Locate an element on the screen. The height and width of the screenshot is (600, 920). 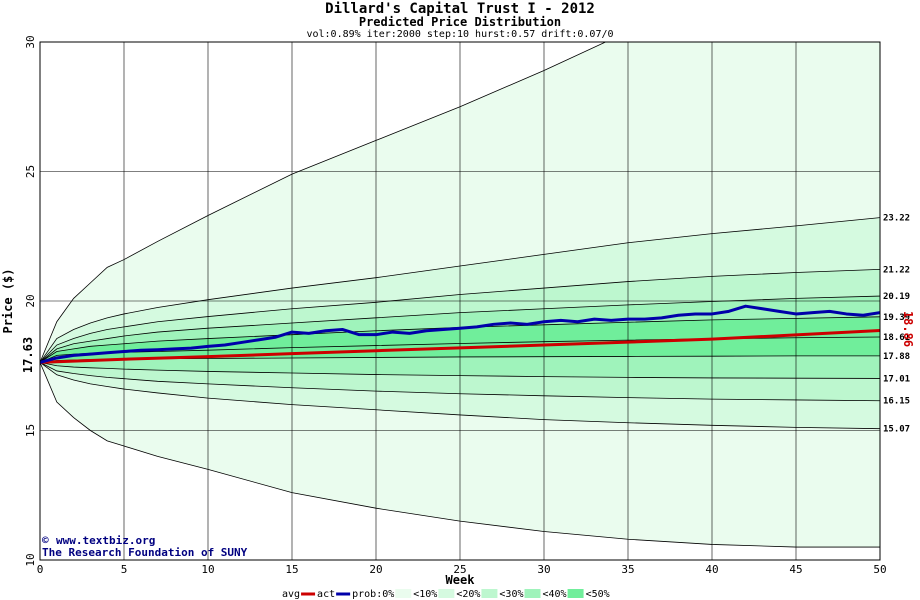
end-label: 16.15 is located at coordinates (896, 402).